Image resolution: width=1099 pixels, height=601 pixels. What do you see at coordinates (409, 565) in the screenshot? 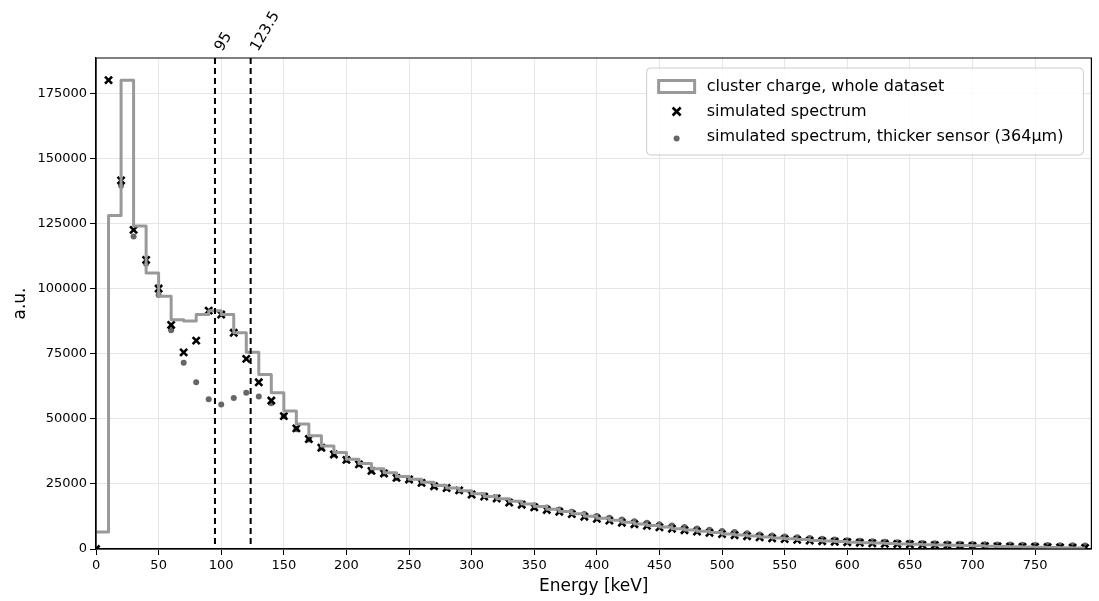
I see `x-tick-label: 250` at bounding box center [409, 565].